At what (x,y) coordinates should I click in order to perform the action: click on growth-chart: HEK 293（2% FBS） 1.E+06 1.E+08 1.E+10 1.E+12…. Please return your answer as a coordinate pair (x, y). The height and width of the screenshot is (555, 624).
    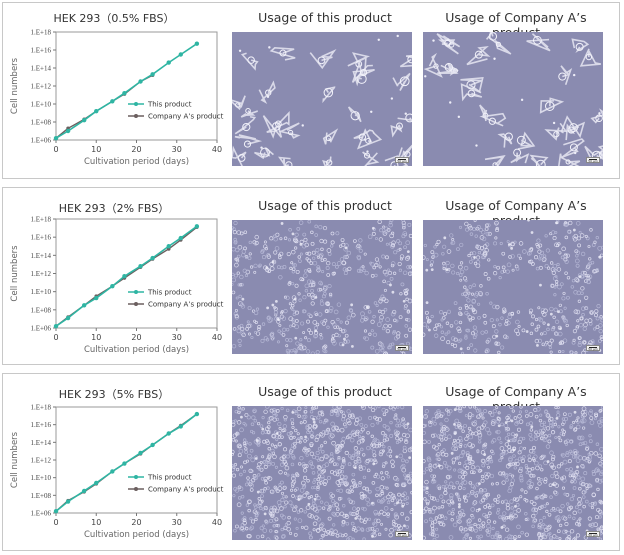
    Looking at the image, I should click on (114, 276).